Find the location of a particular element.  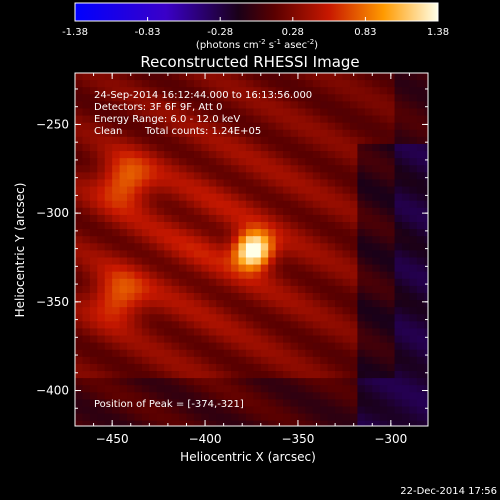

time-range-annotation: 24-Sep-2014 16:12:44.000 to 16:13:56.000 is located at coordinates (203, 95).